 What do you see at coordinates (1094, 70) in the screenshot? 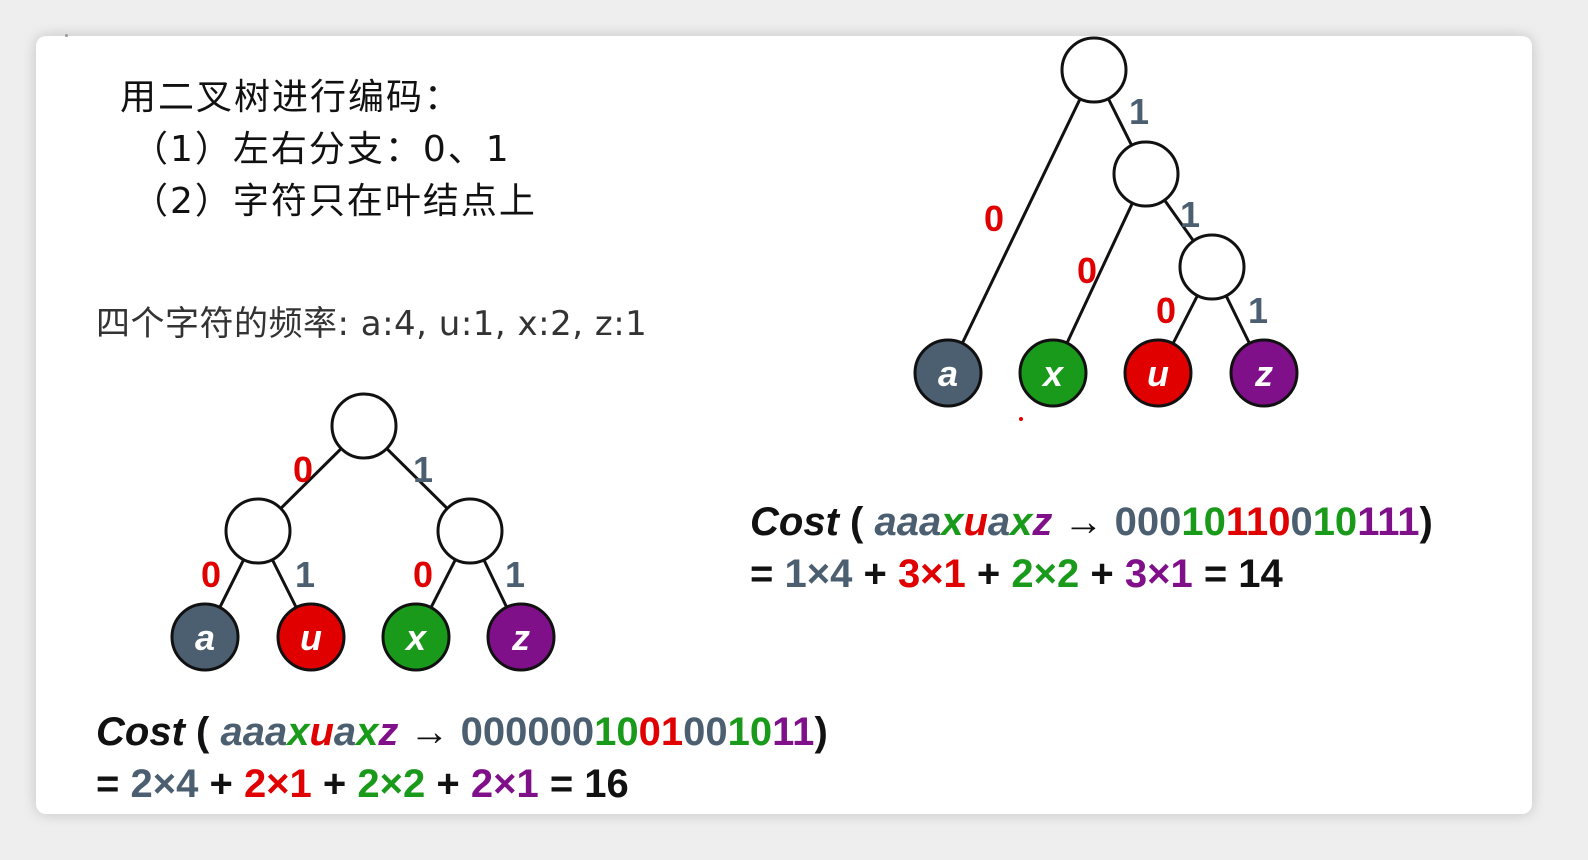
I see `skewed-root-node` at bounding box center [1094, 70].